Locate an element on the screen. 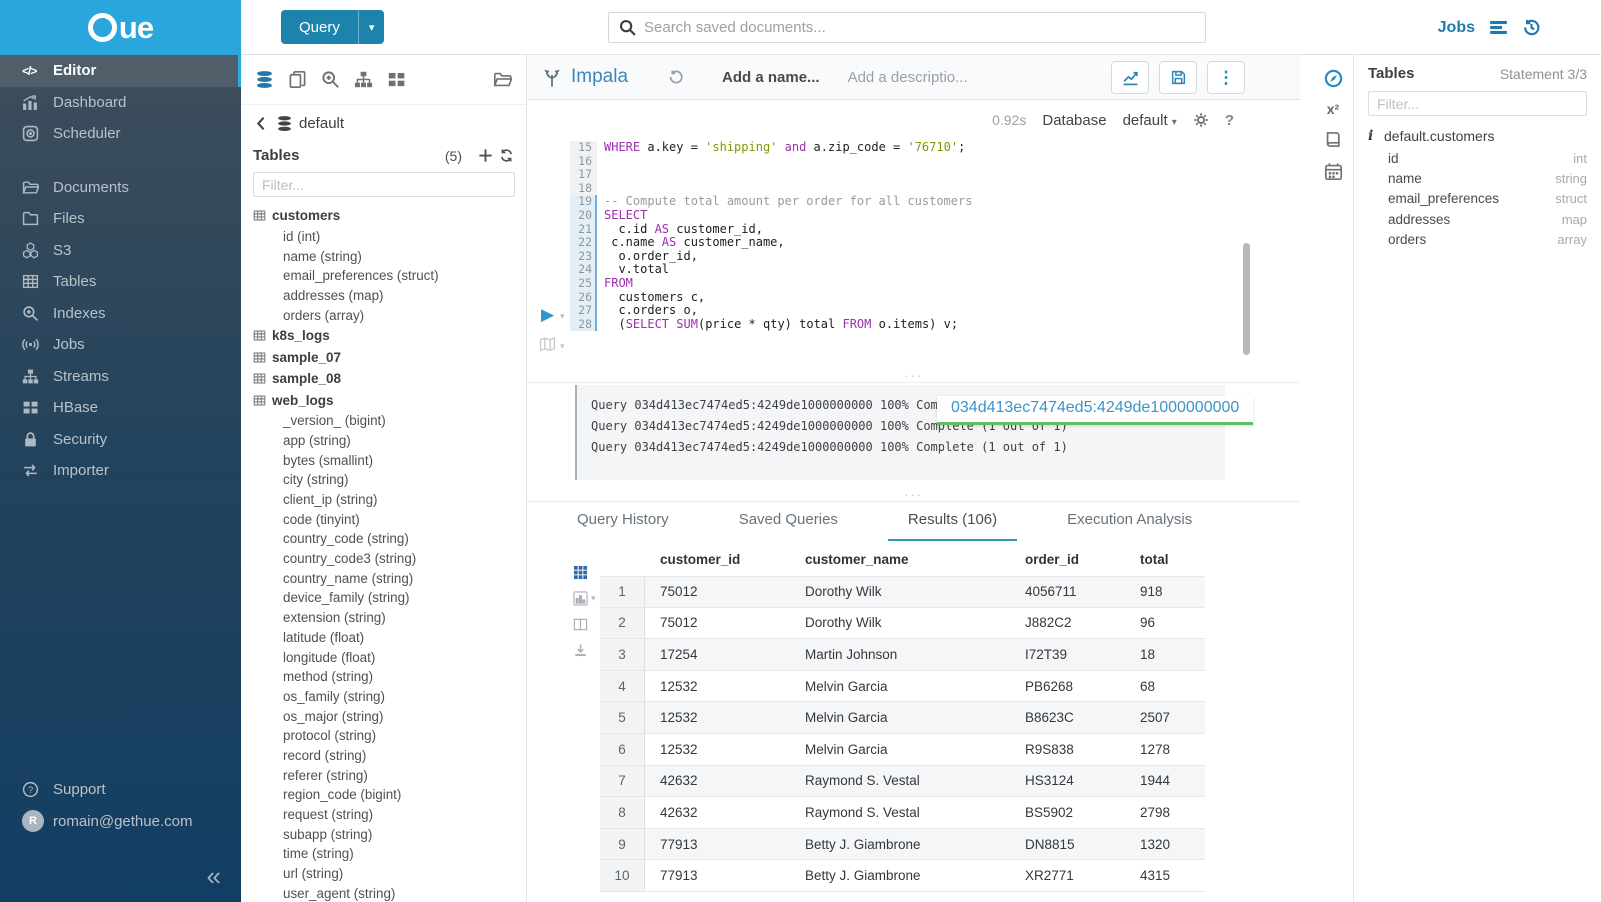  engine-name: Impala is located at coordinates (600, 76).